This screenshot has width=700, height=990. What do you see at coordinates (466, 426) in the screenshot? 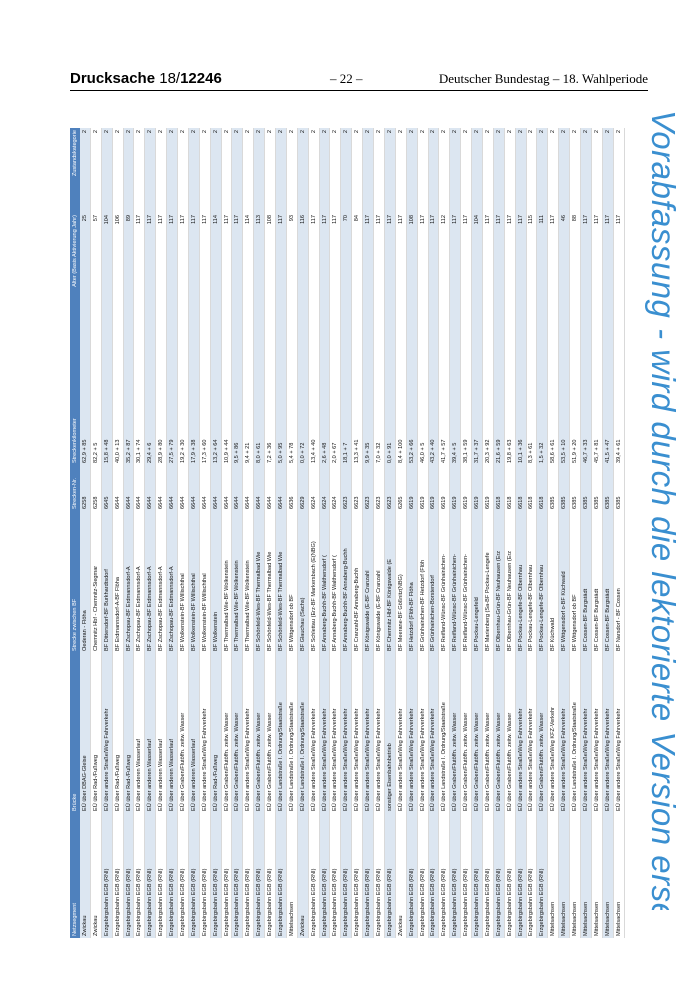
I see `cell-route-km: 38,1 + 59` at bounding box center [466, 426].